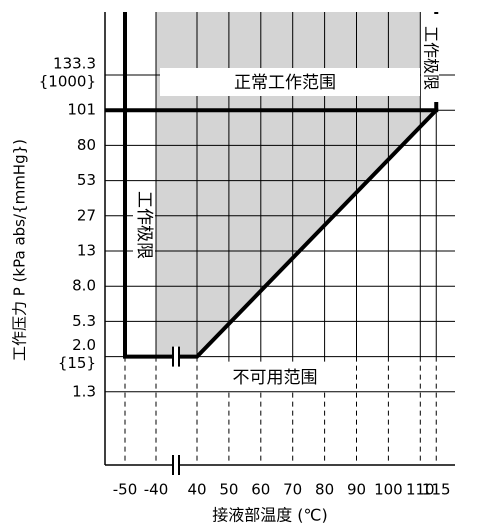 The height and width of the screenshot is (532, 490). Describe the element at coordinates (81, 110) in the screenshot. I see `y-tick-label: 101` at that location.